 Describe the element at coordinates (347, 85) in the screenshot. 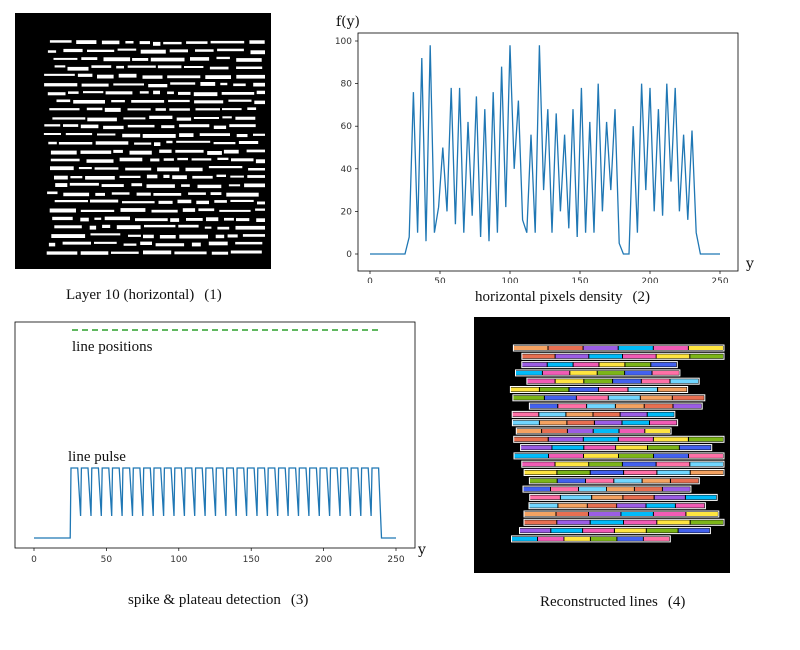

I see `y-tick-label: 80` at that location.